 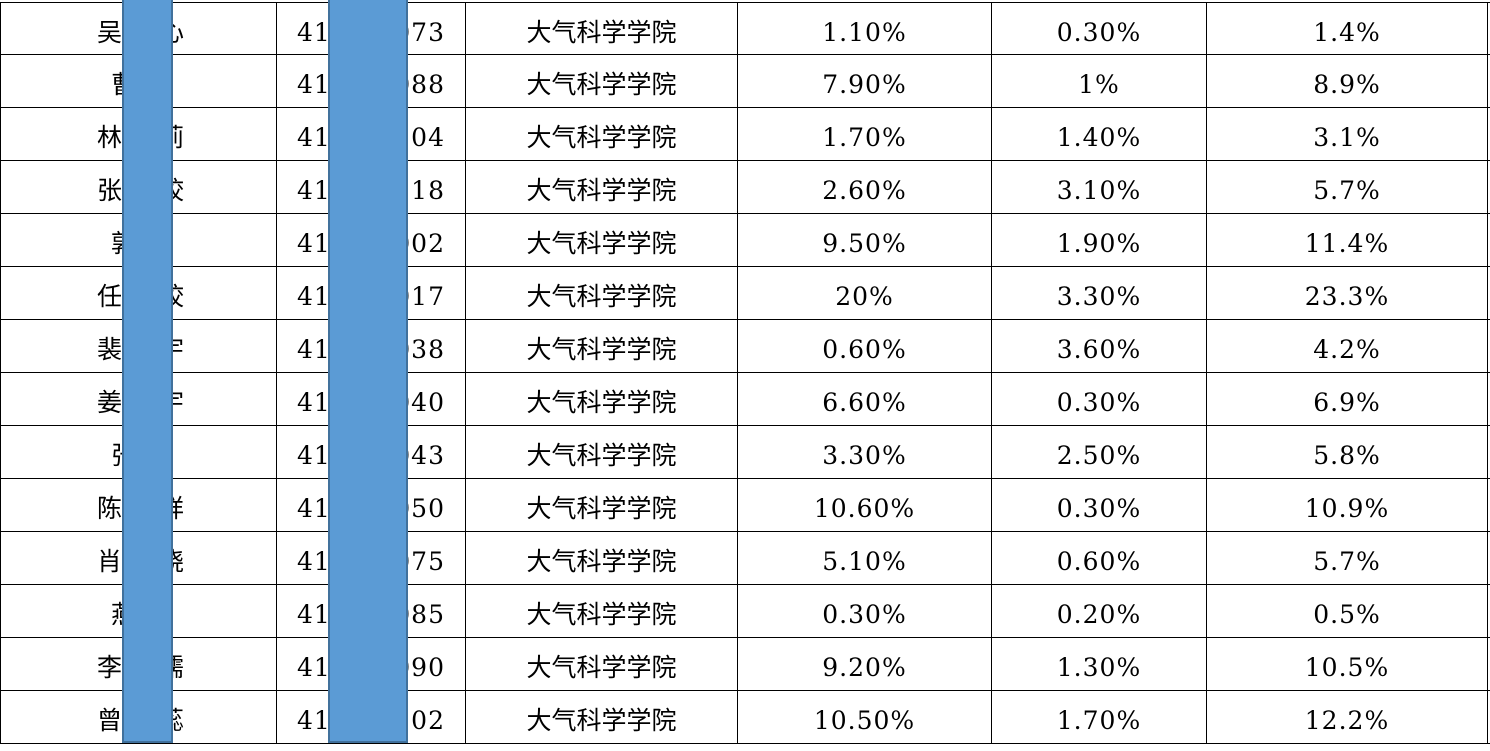 What do you see at coordinates (1099, 611) in the screenshot?
I see `value-b-cell: 0.20%` at bounding box center [1099, 611].